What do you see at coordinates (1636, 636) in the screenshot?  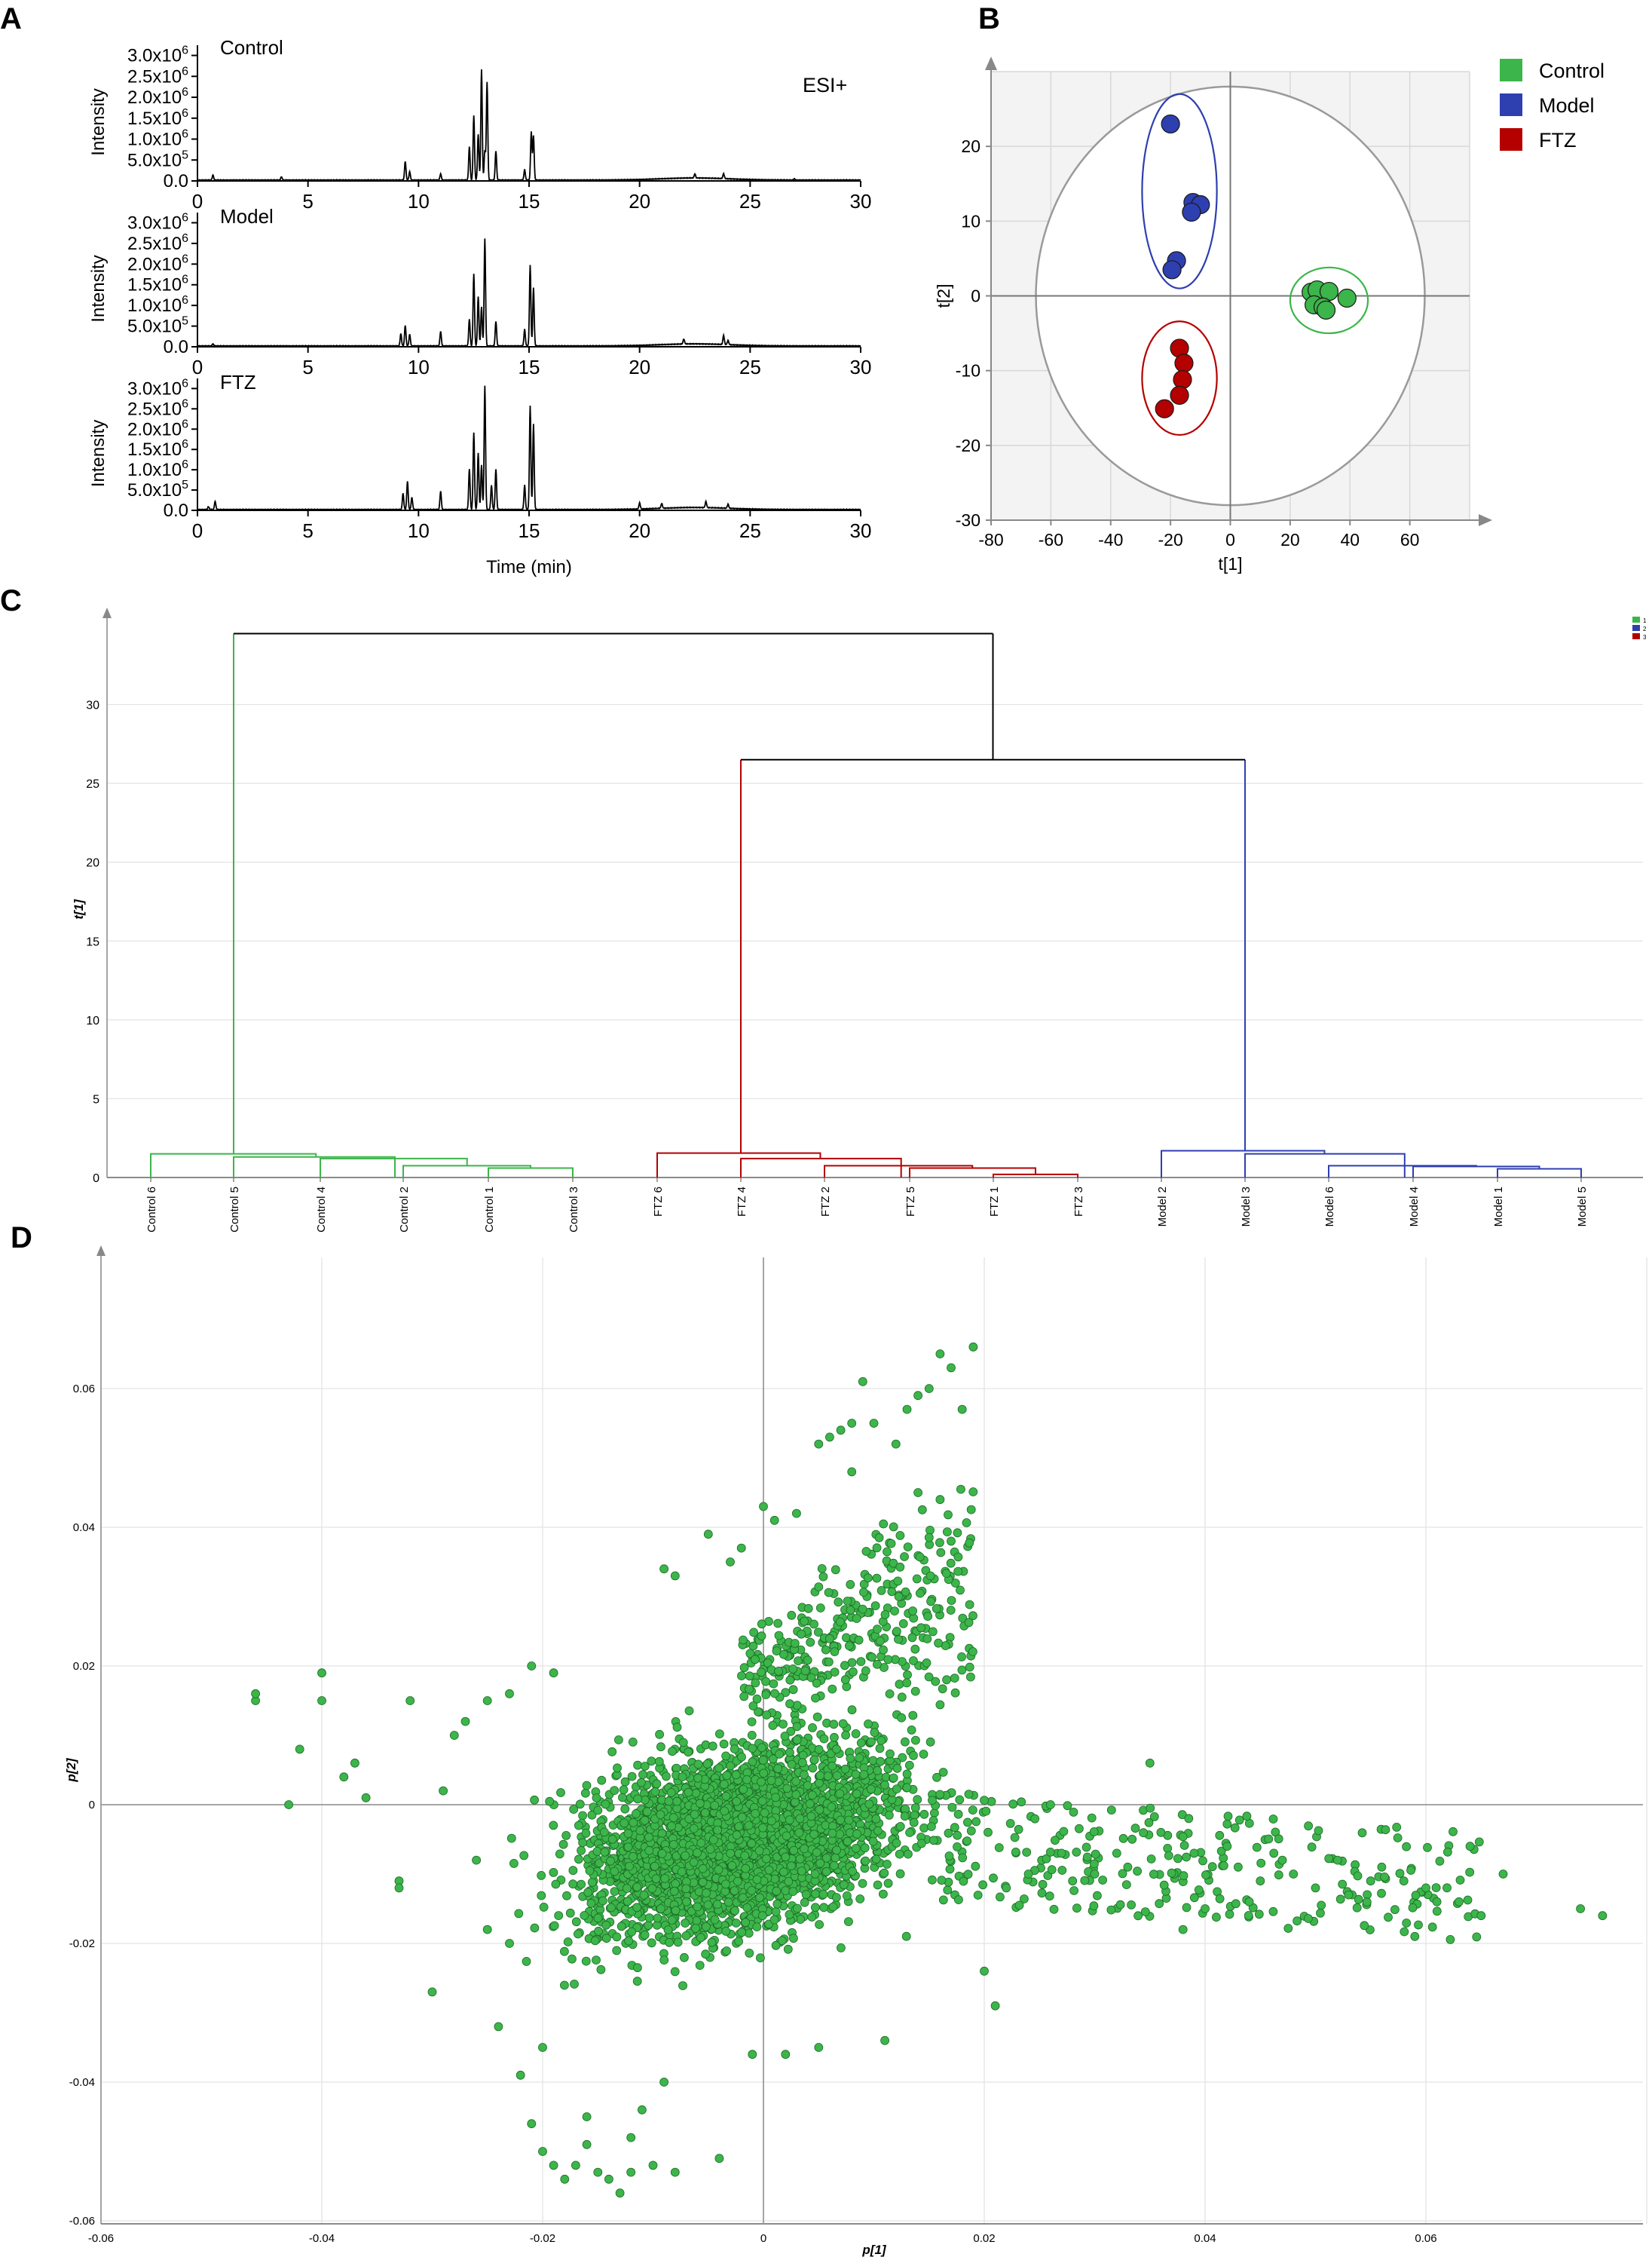 I see `legend-swatch` at bounding box center [1636, 636].